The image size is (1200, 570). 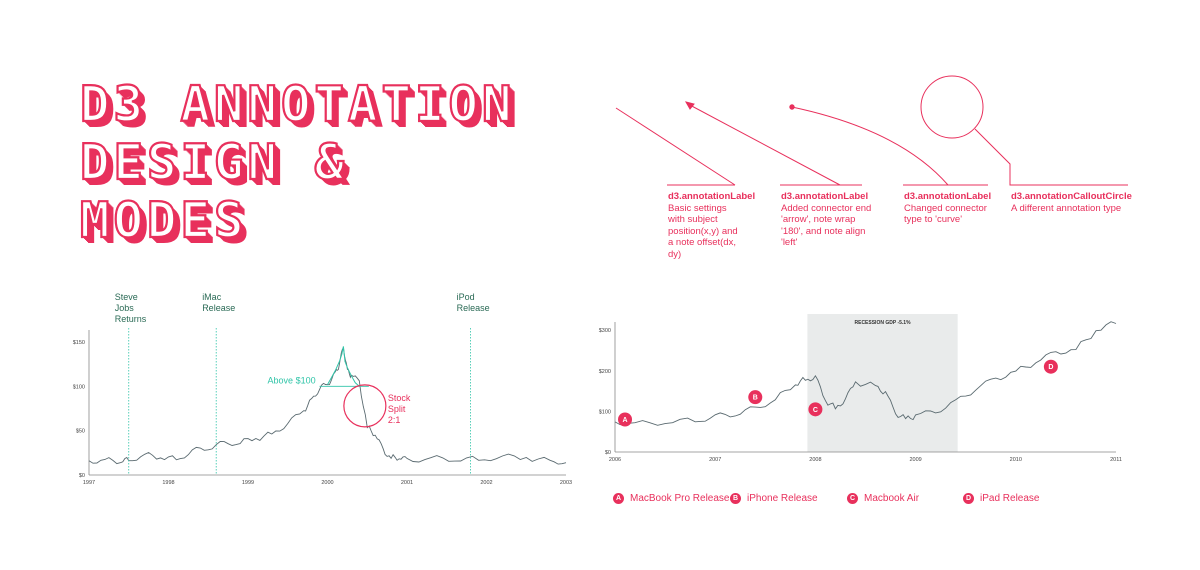 I want to click on badge-d: D, so click(x=968, y=498).